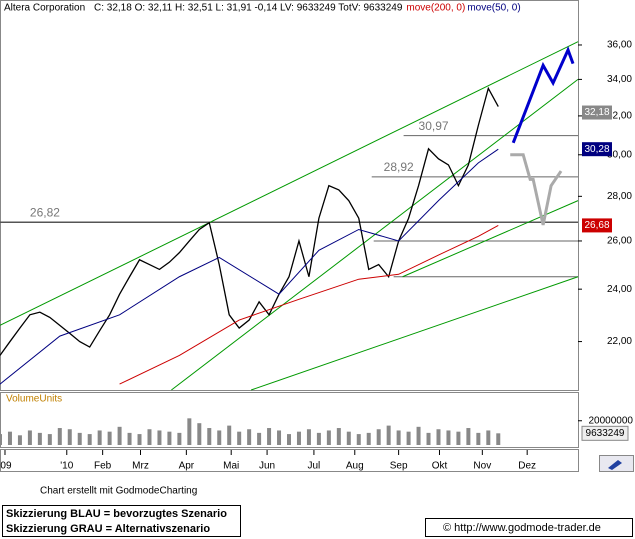  I want to click on y-tick-label: 22,00, so click(619, 341).